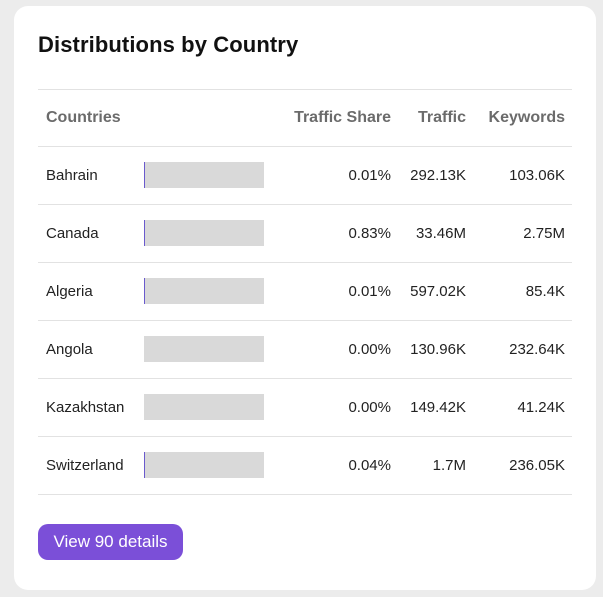  What do you see at coordinates (110, 542) in the screenshot?
I see `view-details-button: View 90 details` at bounding box center [110, 542].